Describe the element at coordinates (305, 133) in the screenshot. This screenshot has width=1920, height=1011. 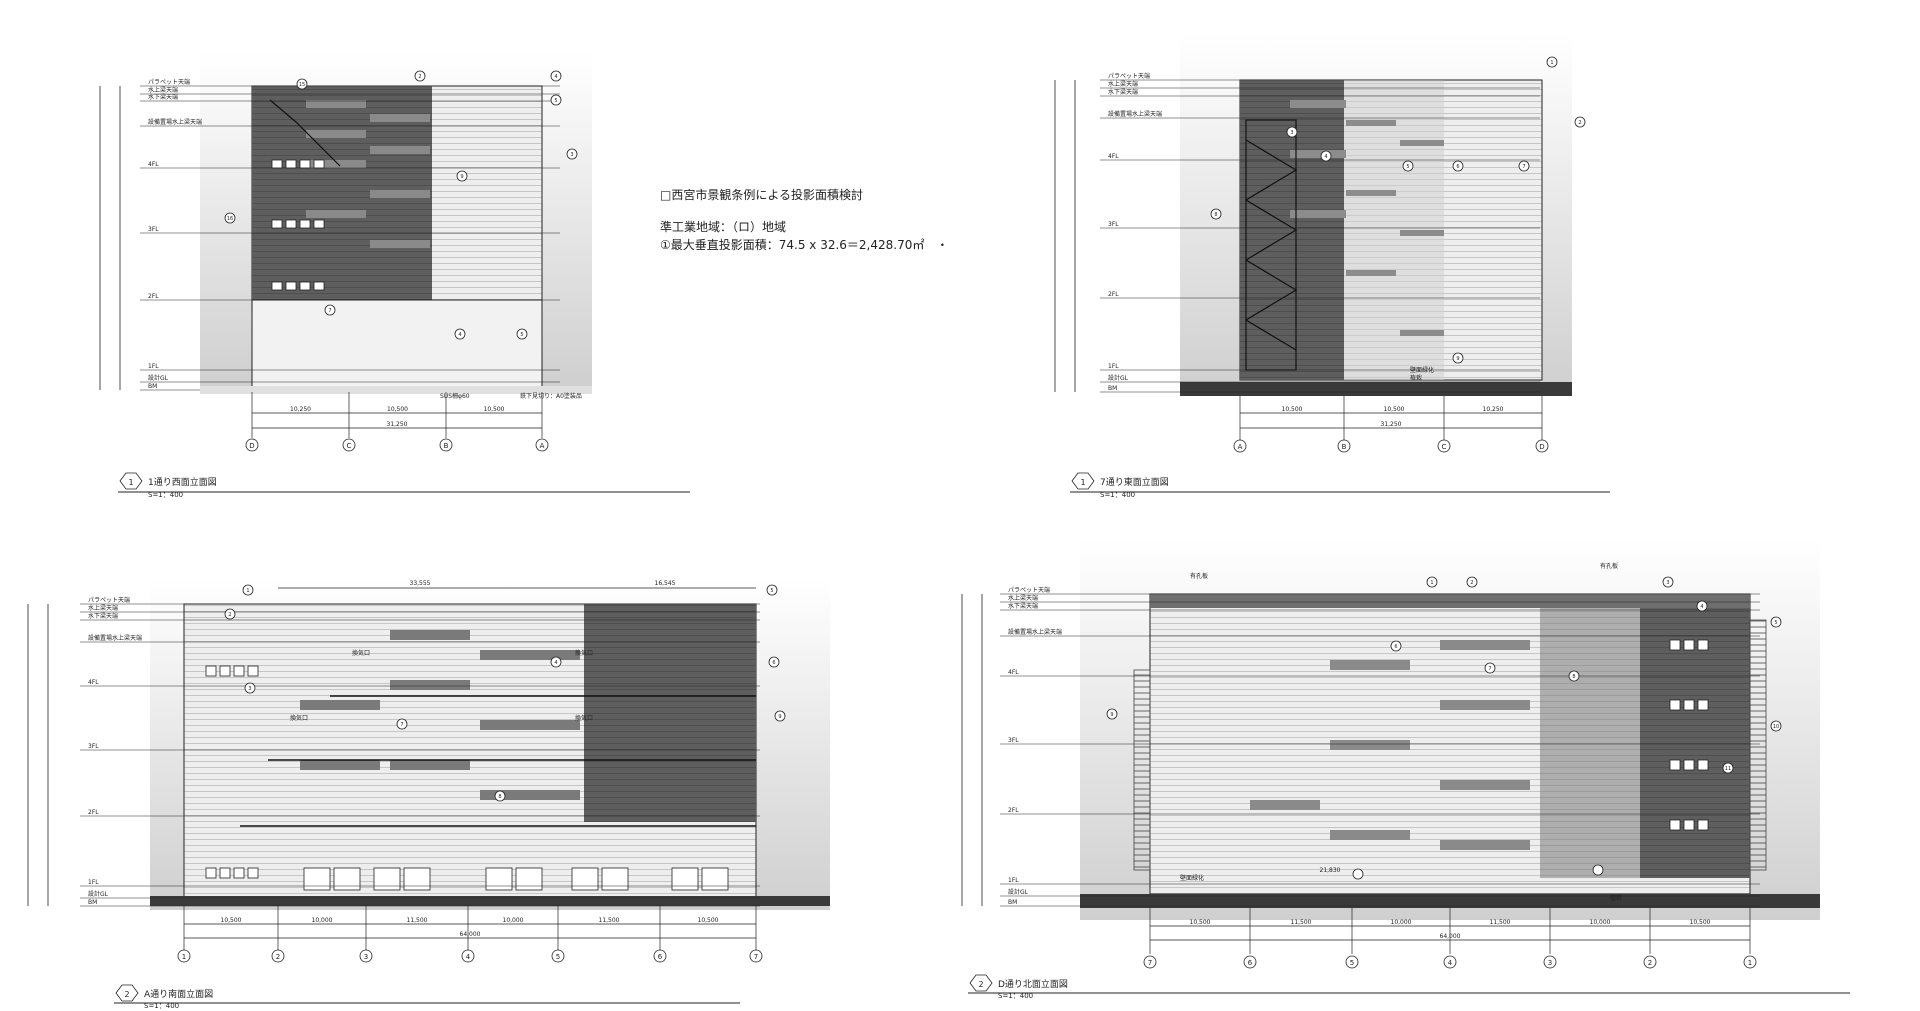
I see `stair` at that location.